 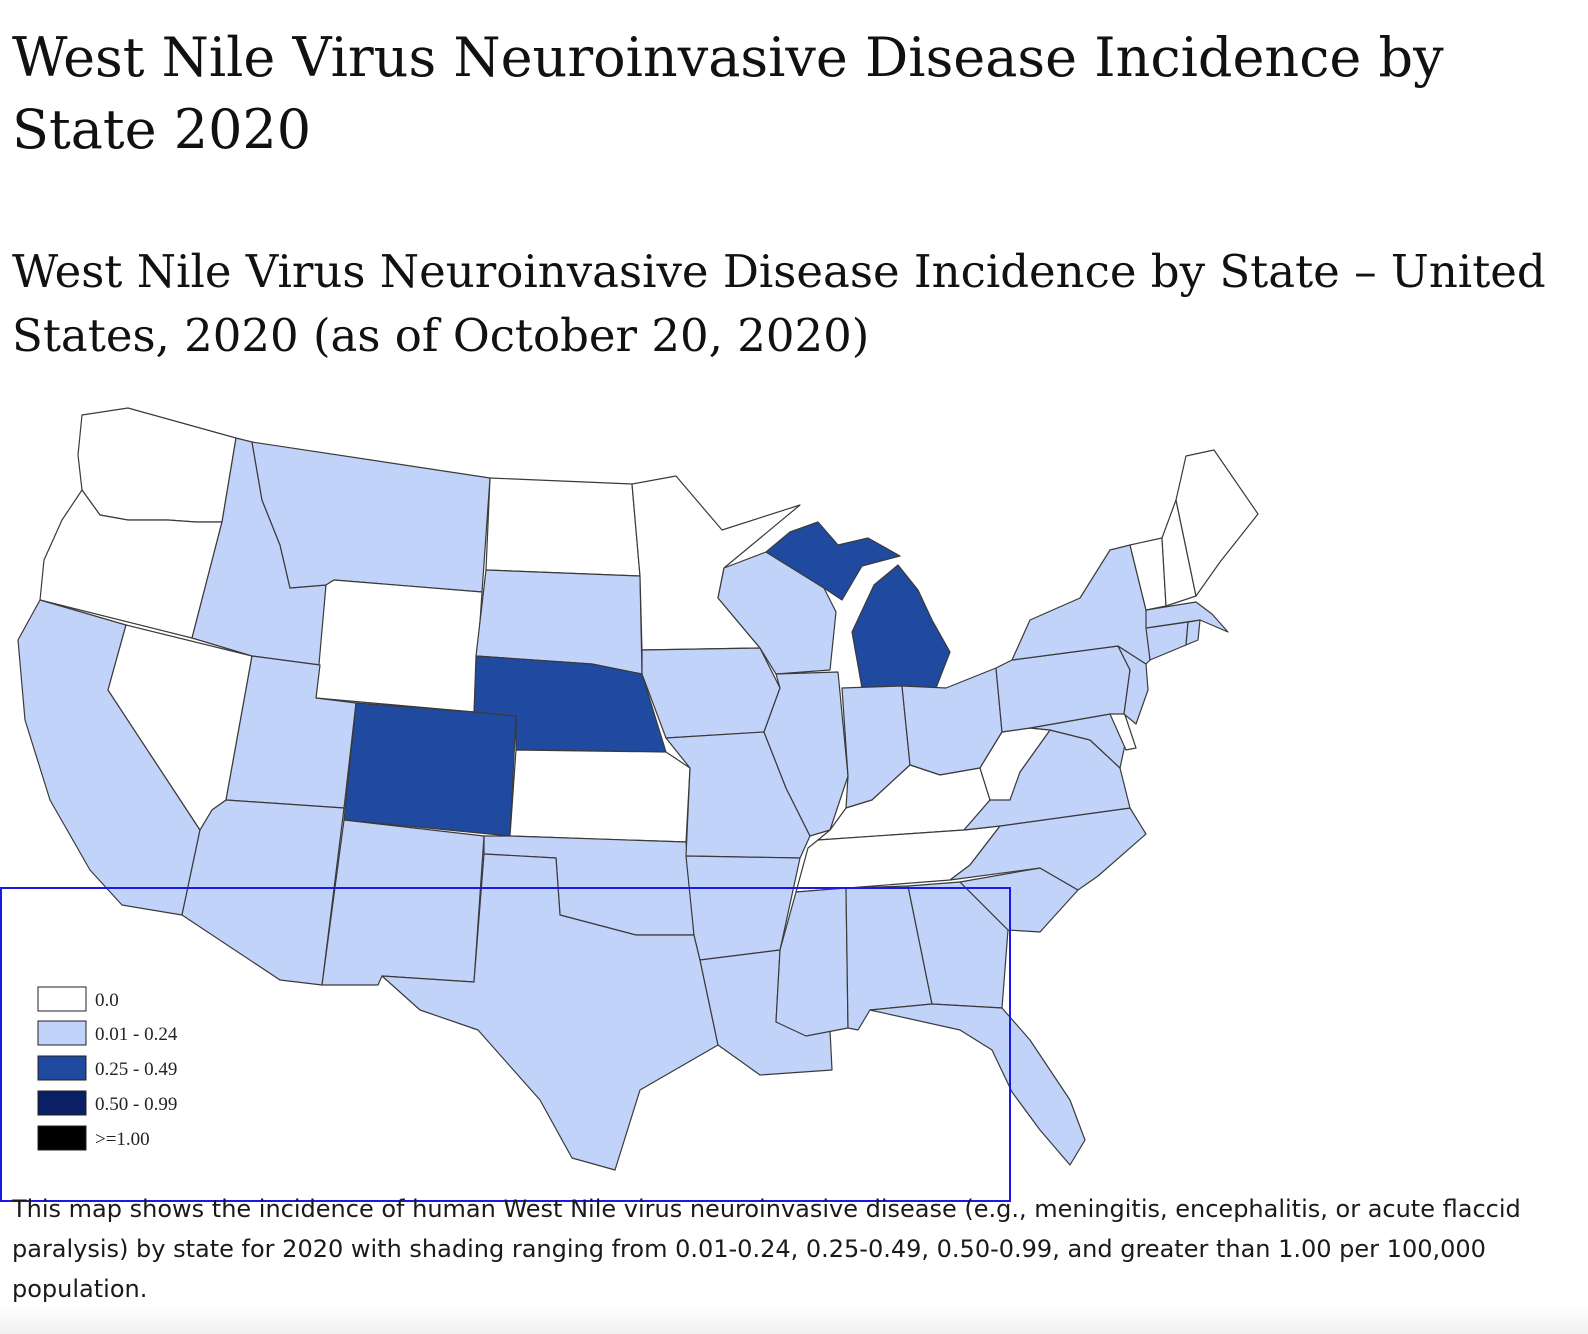 I want to click on state-ny, so click(x=1081, y=604).